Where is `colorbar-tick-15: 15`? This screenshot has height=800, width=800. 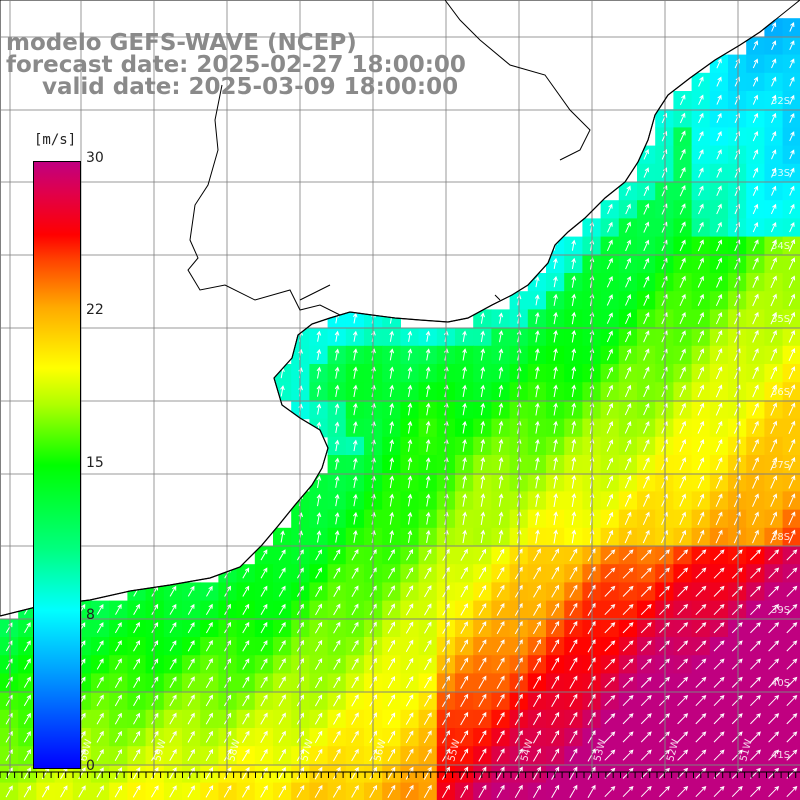
colorbar-tick-15: 15 is located at coordinates (95, 463).